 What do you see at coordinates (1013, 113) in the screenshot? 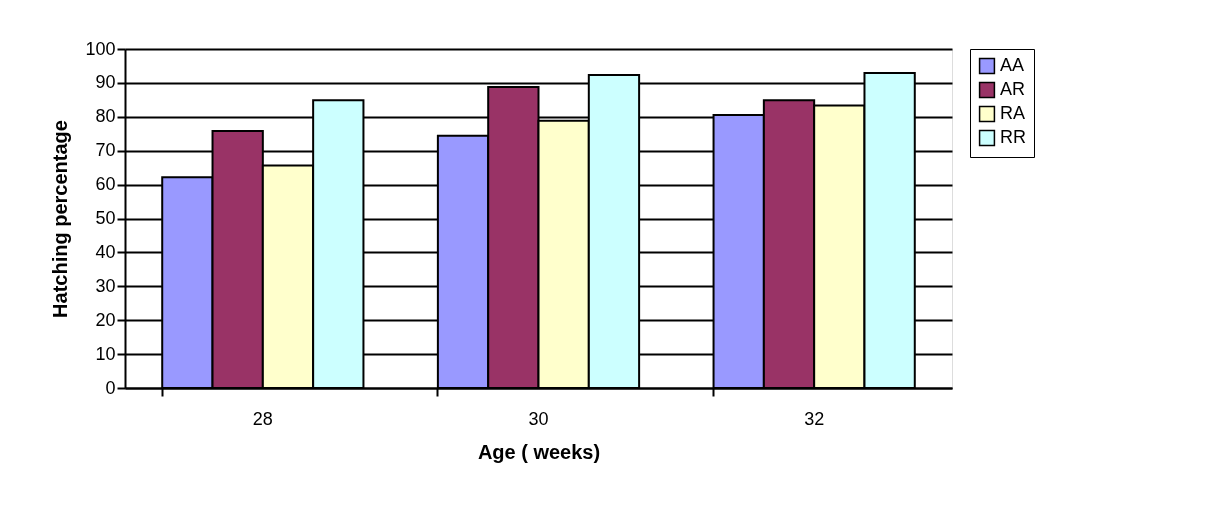
I see `legend-label: RA` at bounding box center [1013, 113].